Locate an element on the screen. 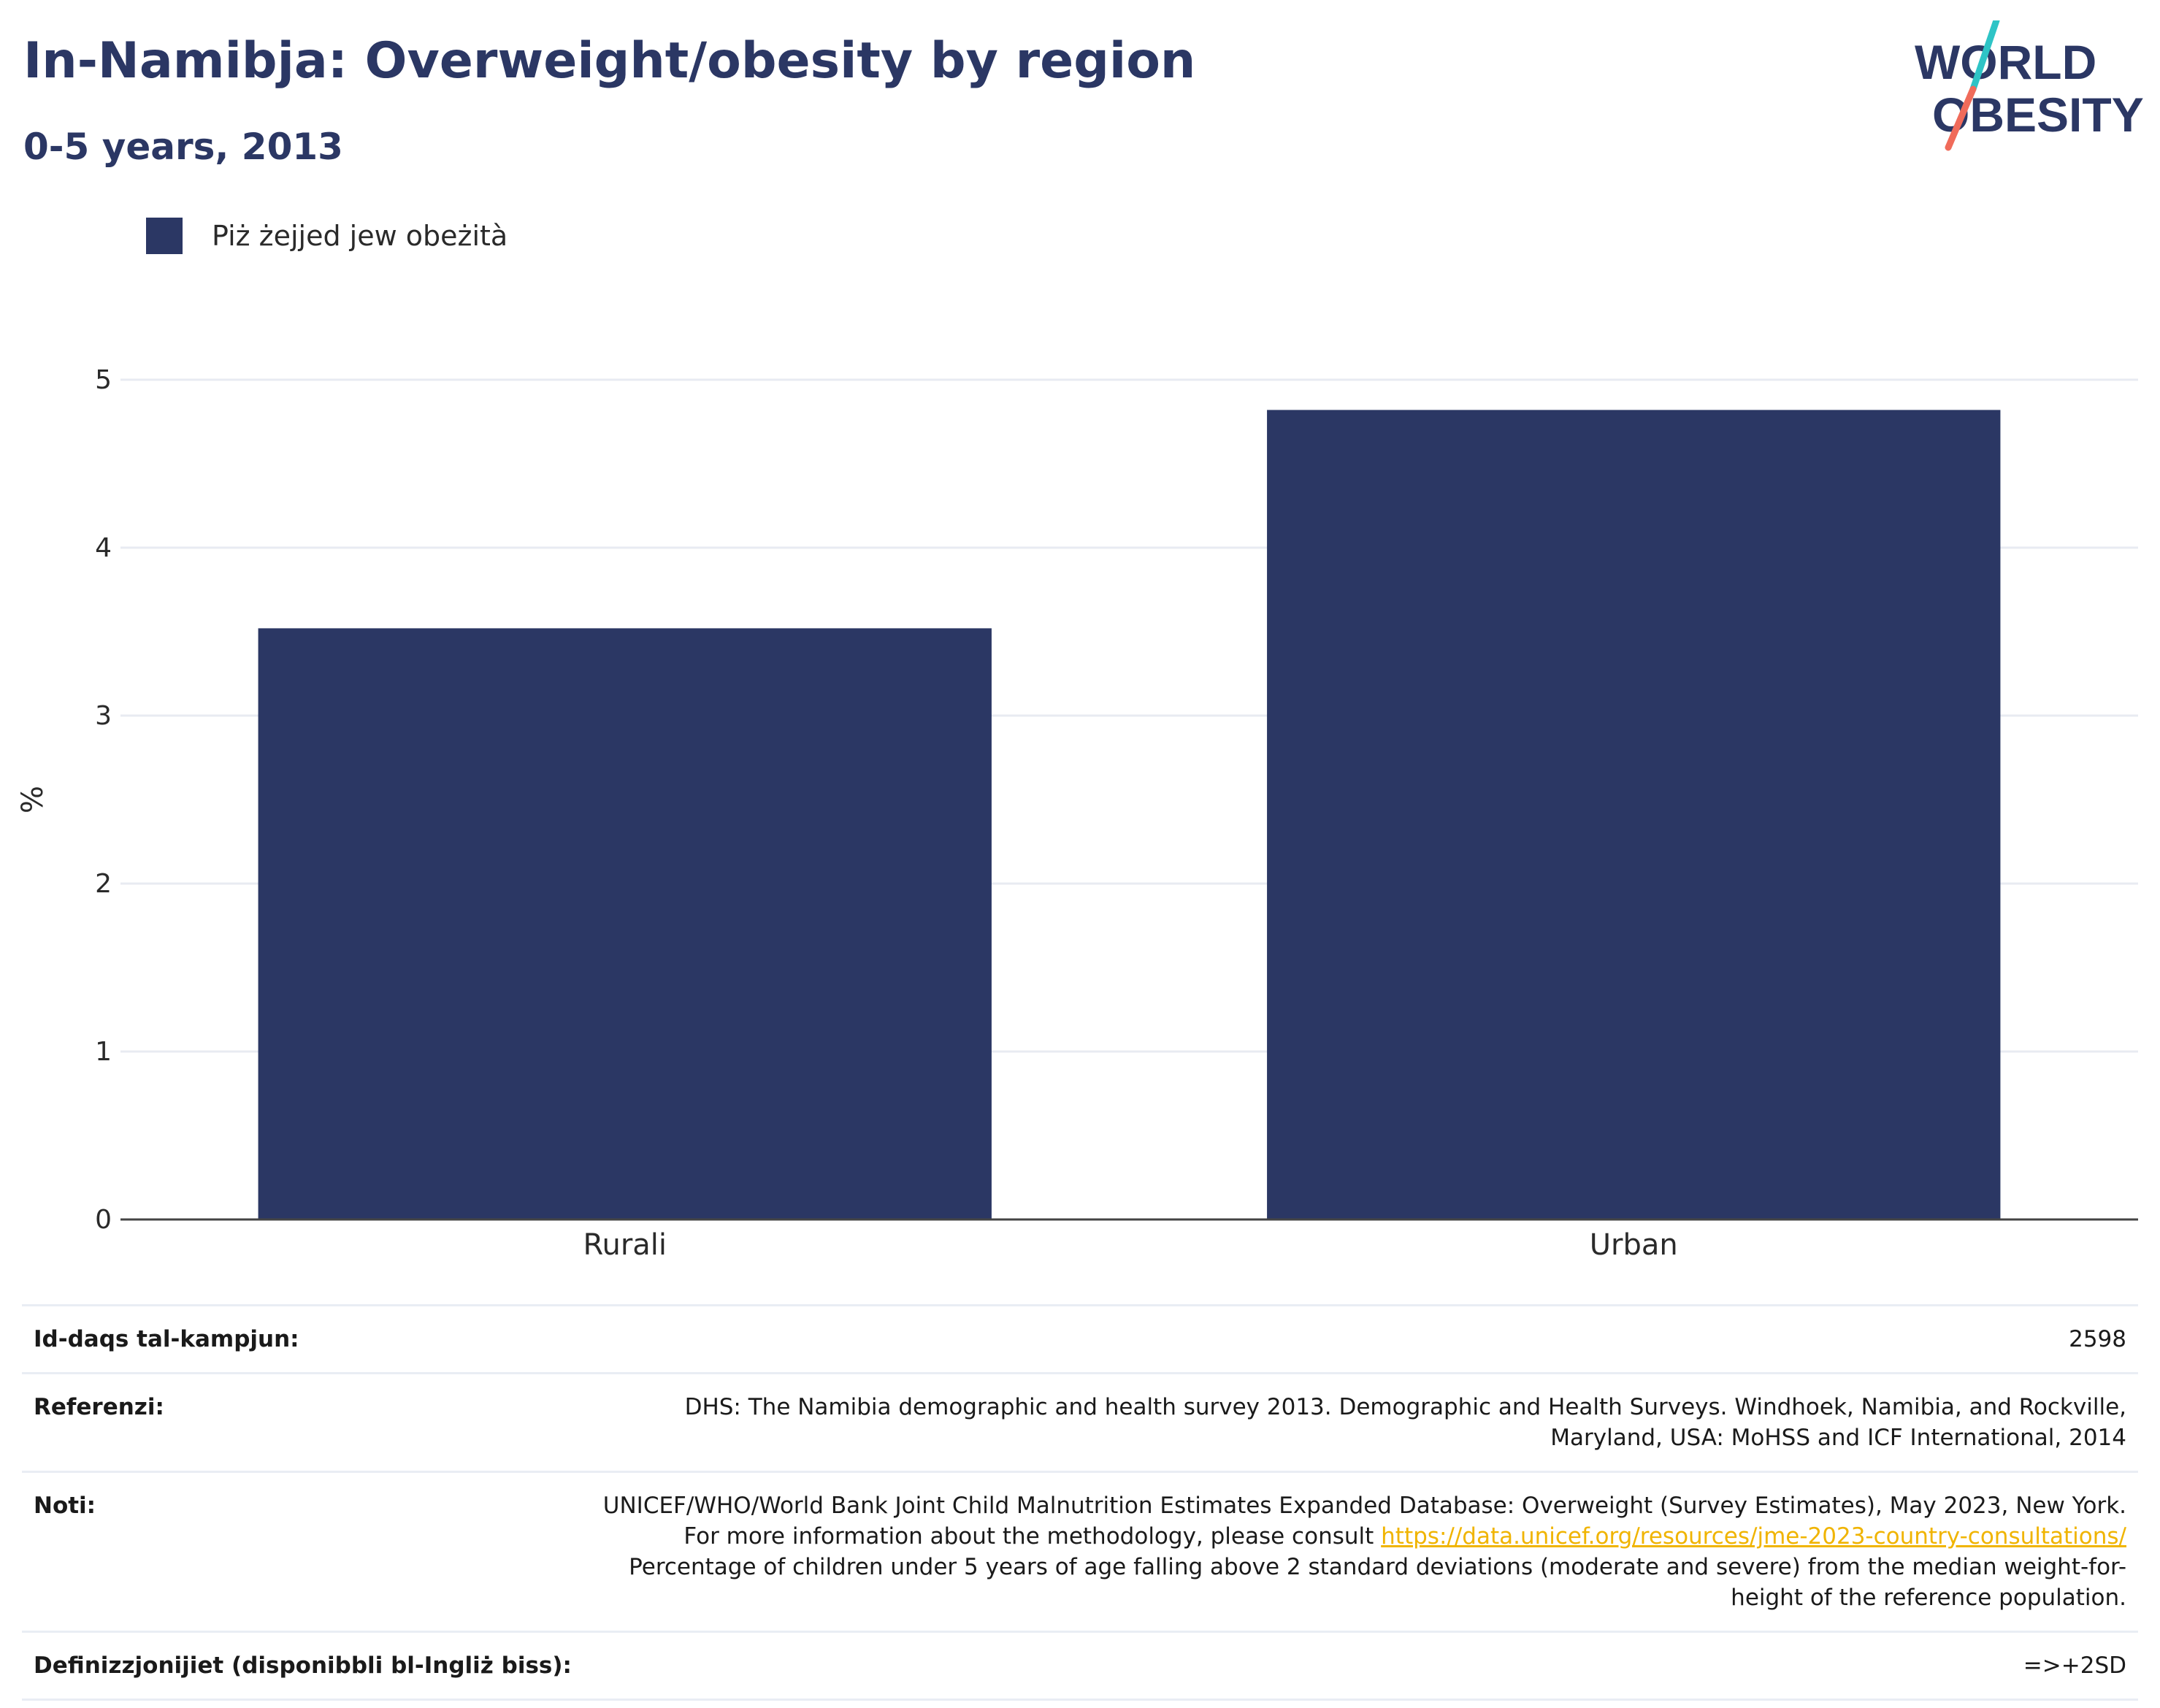  world-obesity-logo: WORLD OBESITY is located at coordinates (2029, 85).